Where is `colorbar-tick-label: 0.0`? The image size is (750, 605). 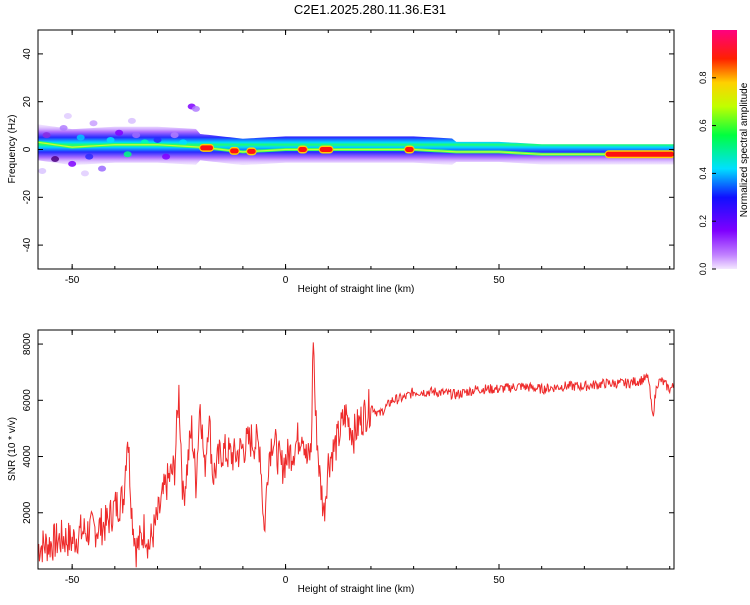 colorbar-tick-label: 0.0 is located at coordinates (703, 269).